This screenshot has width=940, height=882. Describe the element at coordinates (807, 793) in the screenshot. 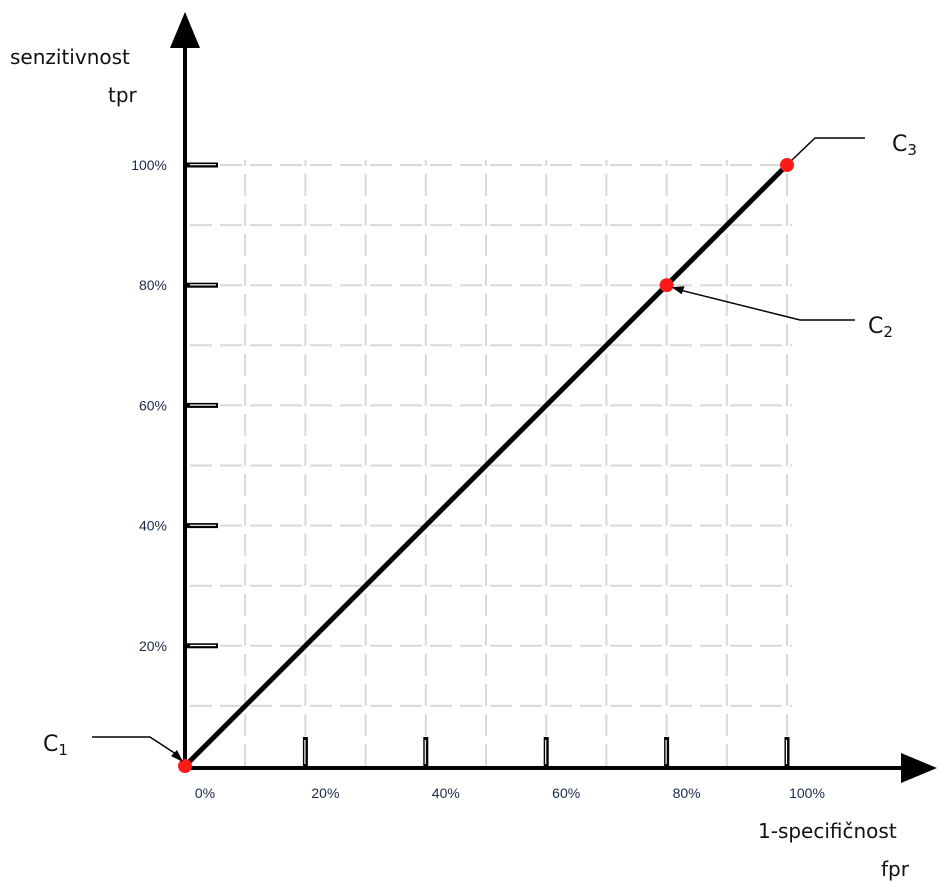

I see `x-tick-label: 100%` at that location.